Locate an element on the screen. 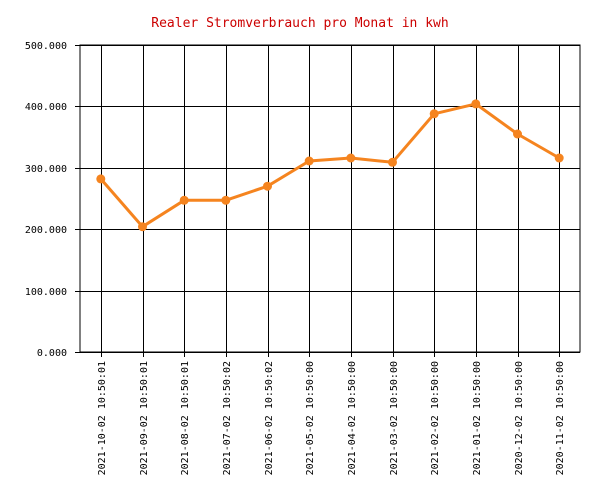 This screenshot has width=600, height=500. y-tick-label: 400.000 is located at coordinates (46, 107).